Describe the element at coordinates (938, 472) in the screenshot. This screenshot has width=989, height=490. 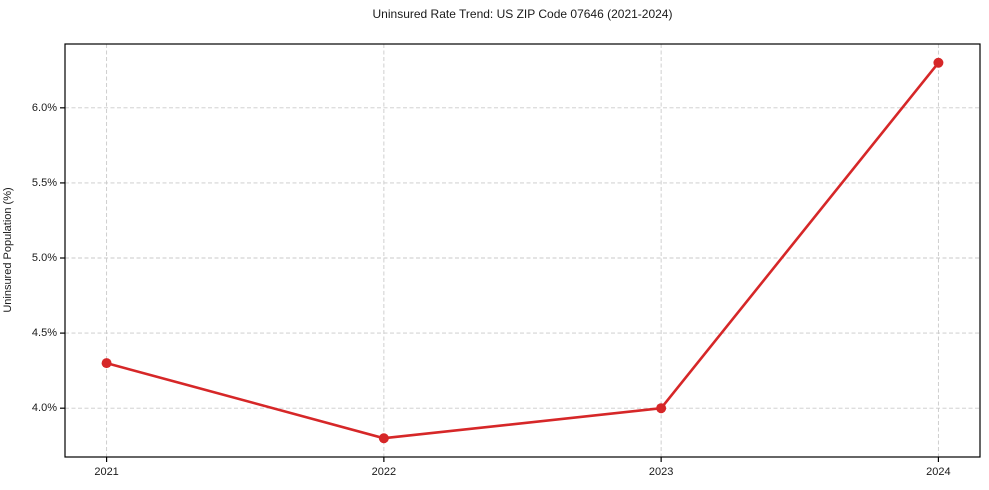
I see `x-tick-label: 2024` at that location.